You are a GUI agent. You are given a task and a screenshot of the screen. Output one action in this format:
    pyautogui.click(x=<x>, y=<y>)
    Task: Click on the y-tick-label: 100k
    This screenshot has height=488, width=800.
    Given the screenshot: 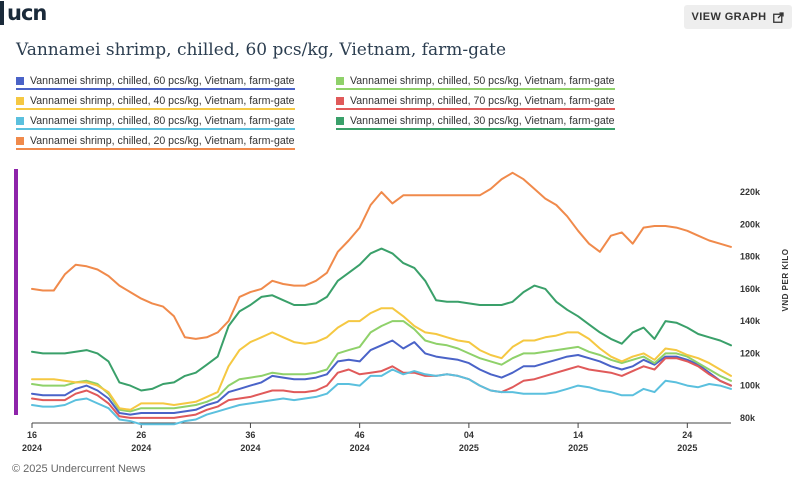 What is the action you would take?
    pyautogui.click(x=750, y=386)
    